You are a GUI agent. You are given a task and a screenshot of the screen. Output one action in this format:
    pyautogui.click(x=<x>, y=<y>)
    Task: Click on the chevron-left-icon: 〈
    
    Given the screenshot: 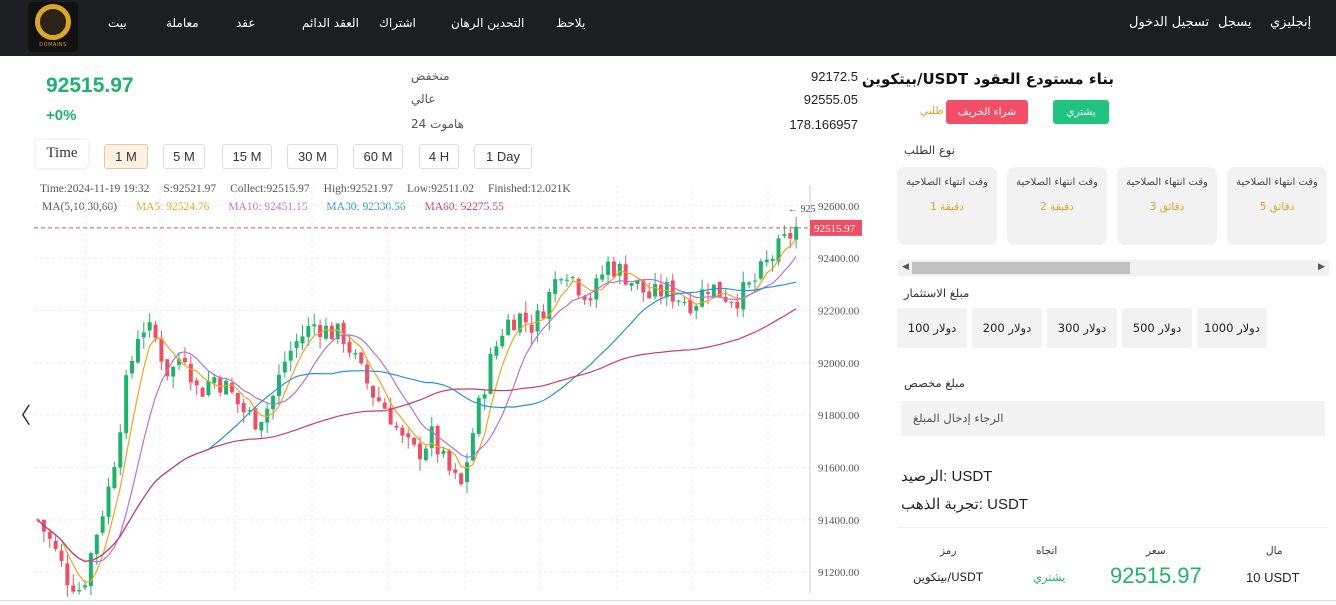 What is the action you would take?
    pyautogui.click(x=20, y=416)
    